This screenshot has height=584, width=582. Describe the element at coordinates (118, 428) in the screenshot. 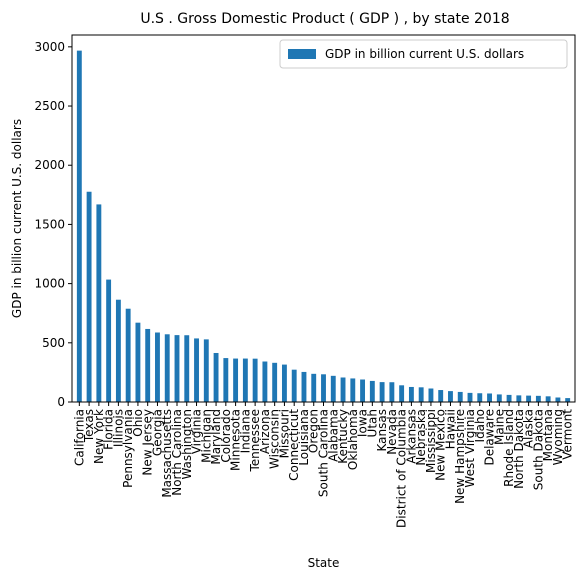

I see `x-tick-label: Illinois` at that location.